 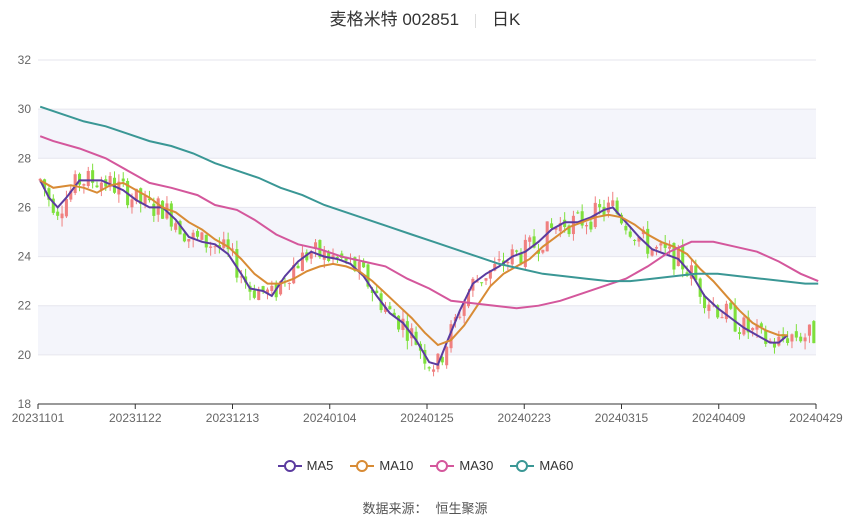 What do you see at coordinates (427, 418) in the screenshot?
I see `x-tick-label: 20240125` at bounding box center [427, 418].